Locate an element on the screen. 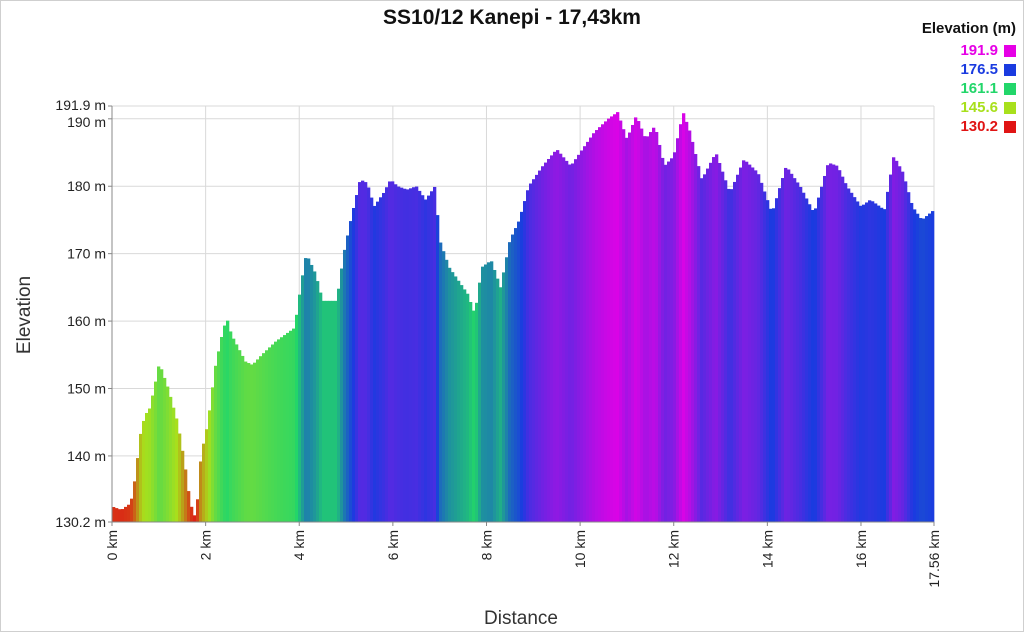 Image resolution: width=1024 pixels, height=632 pixels. x-tick-label: 6 km is located at coordinates (393, 545).